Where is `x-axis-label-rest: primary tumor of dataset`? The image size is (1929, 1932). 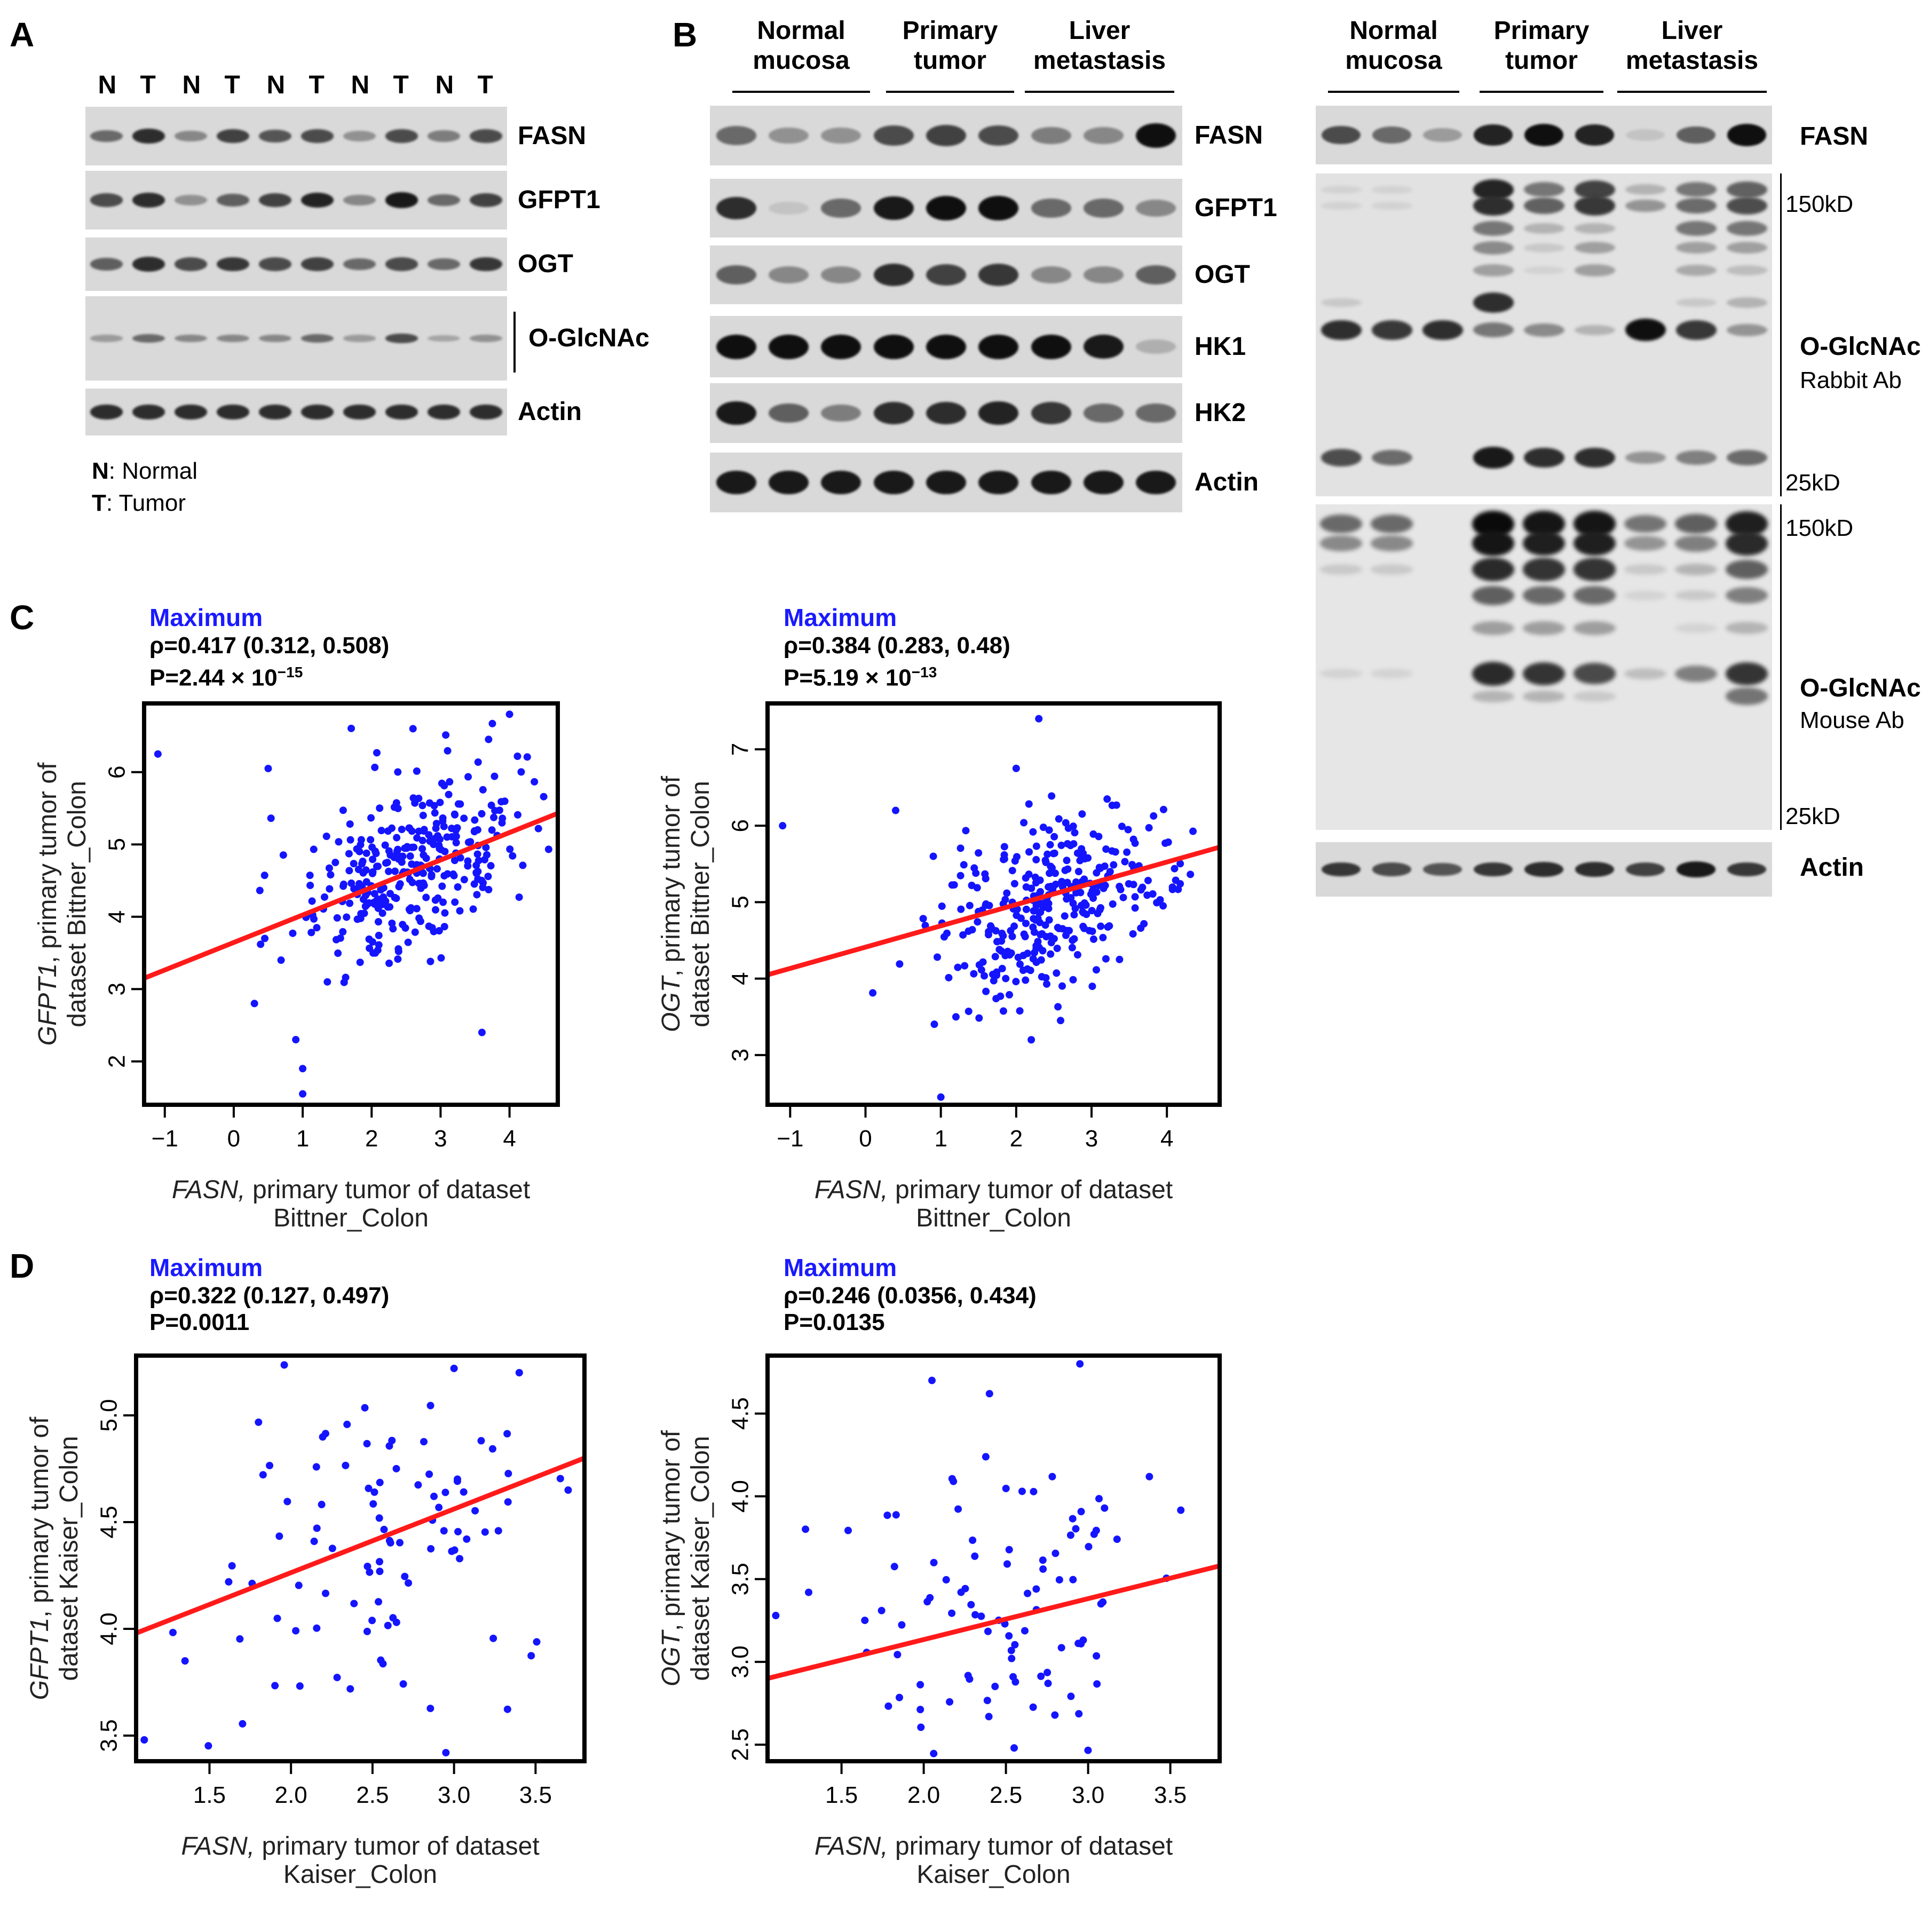 x-axis-label-rest: primary tumor of dataset is located at coordinates (1030, 1190).